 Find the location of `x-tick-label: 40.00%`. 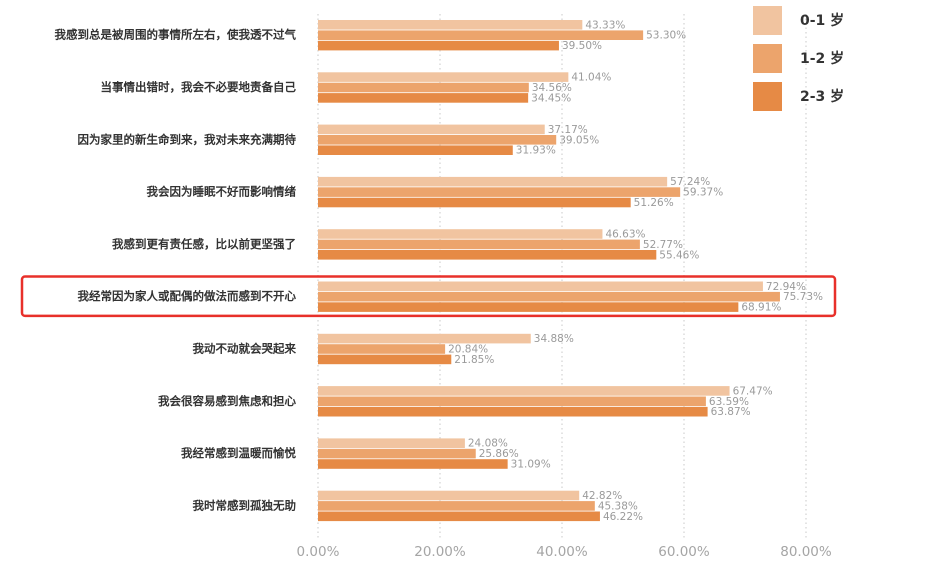

x-tick-label: 40.00% is located at coordinates (562, 552).